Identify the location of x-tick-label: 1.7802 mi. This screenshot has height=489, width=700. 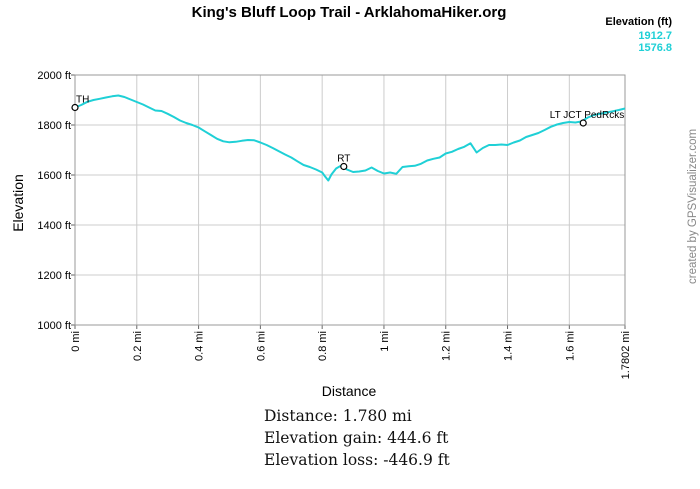
(626, 355).